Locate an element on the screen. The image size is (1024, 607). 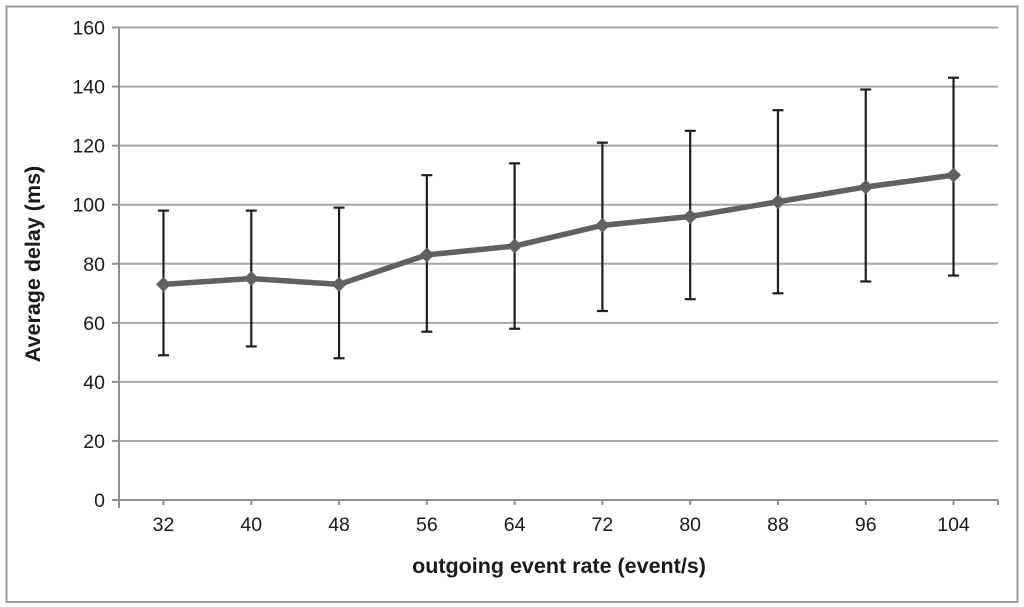
x-axis-tick-label: 64 is located at coordinates (515, 525).